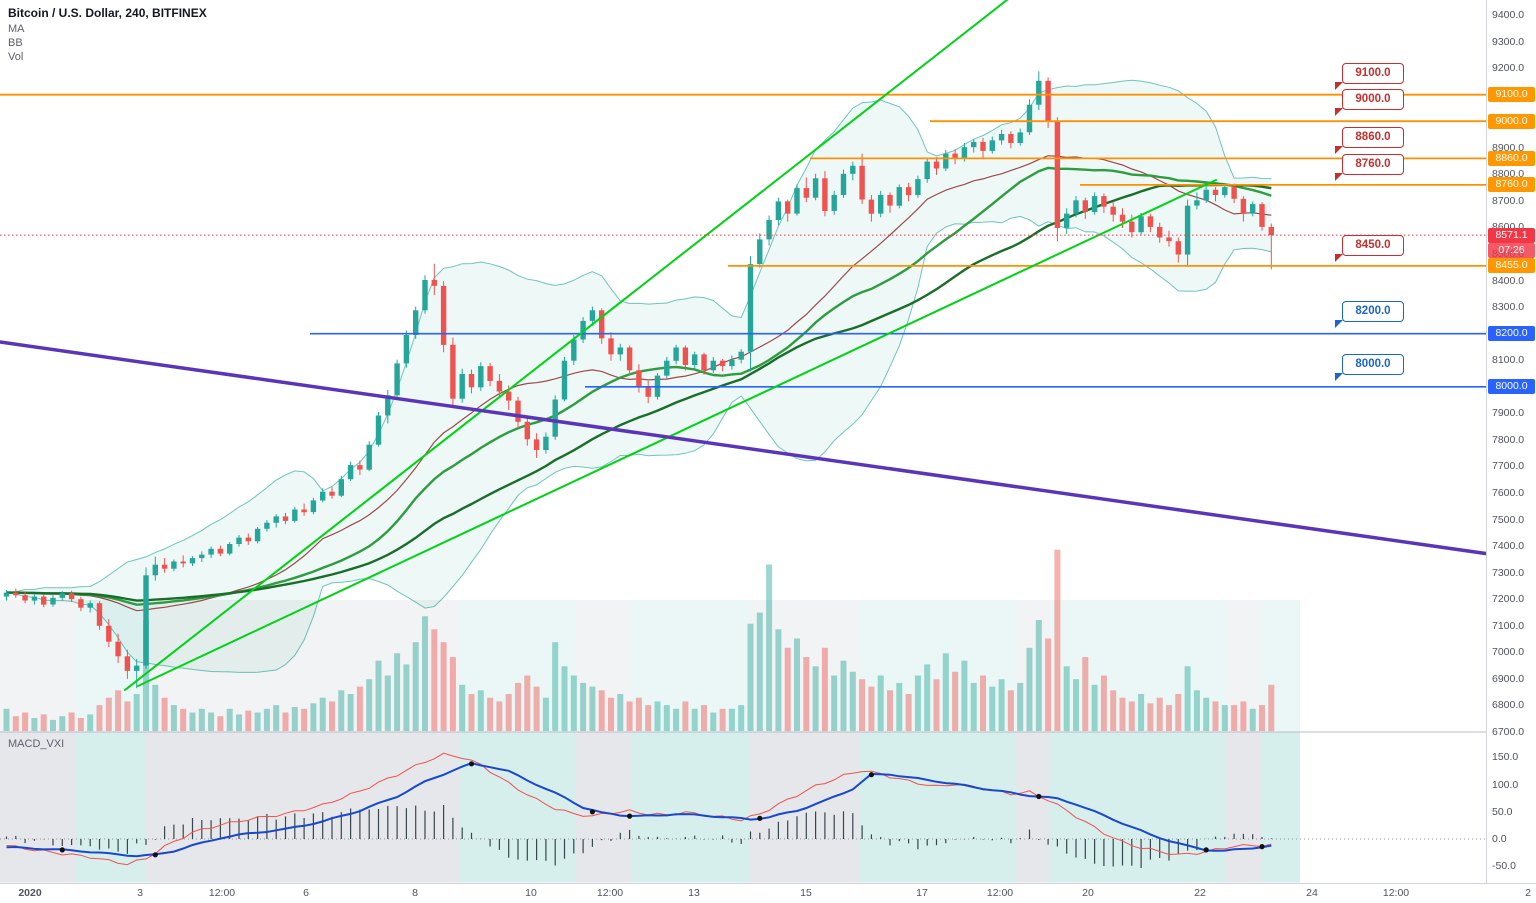 Image resolution: width=1536 pixels, height=903 pixels. Describe the element at coordinates (30, 893) in the screenshot. I see `time-axis-label: 2020` at that location.